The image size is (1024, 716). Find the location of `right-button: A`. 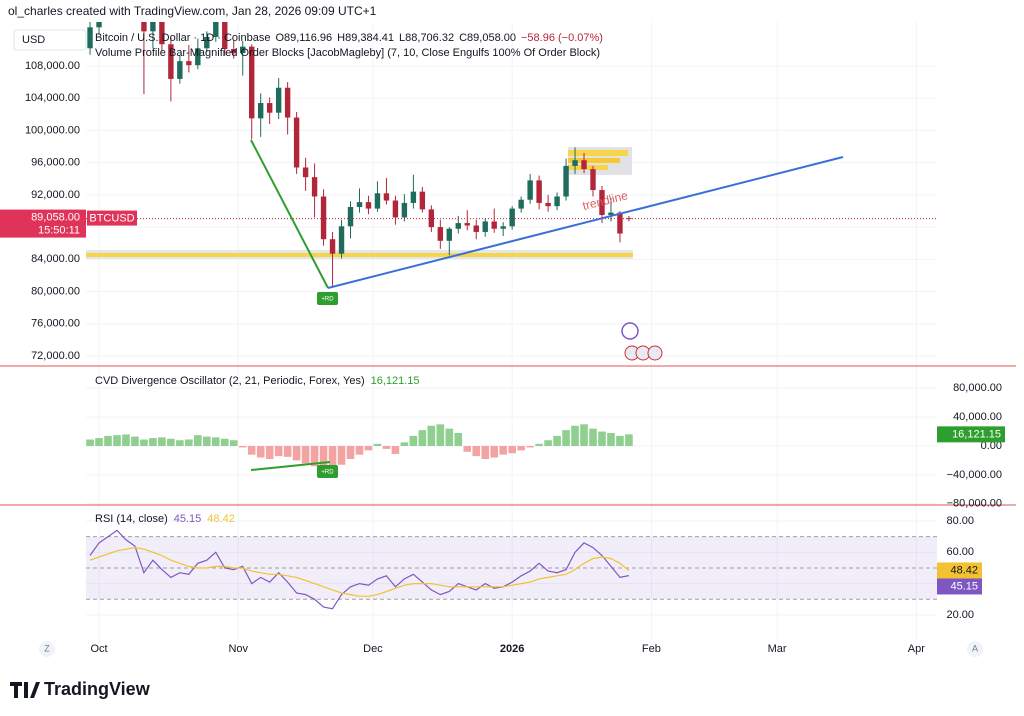

right-button: A is located at coordinates (975, 649).